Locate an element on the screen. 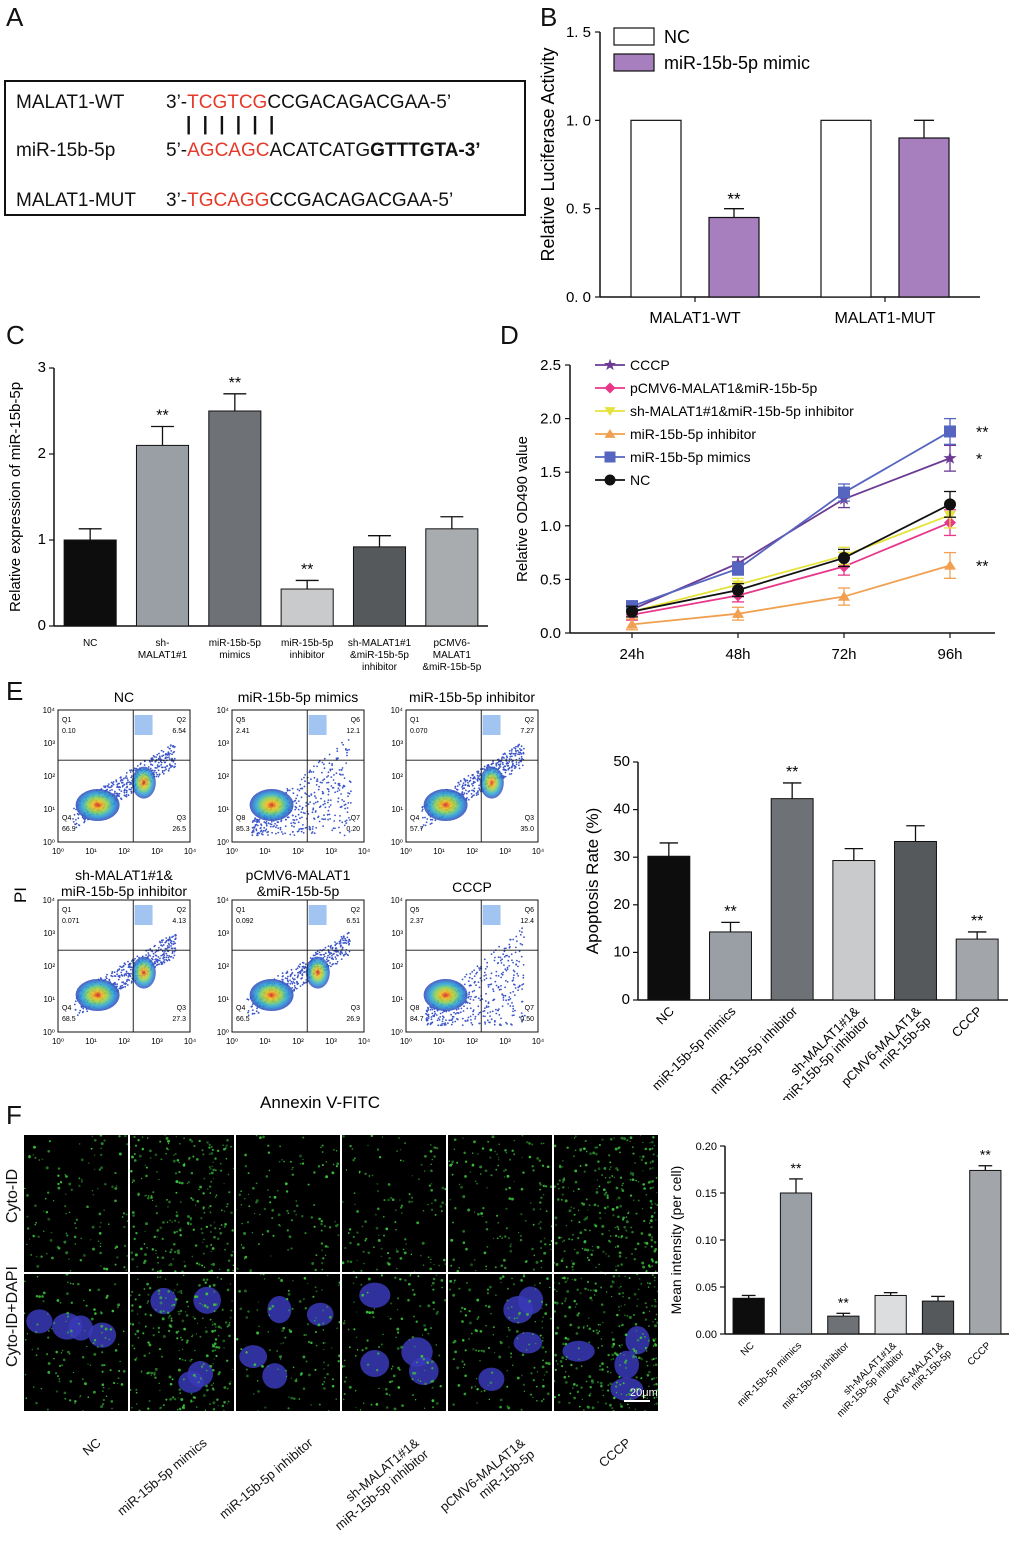  flow-y-tick: 10⁴ is located at coordinates (49, 710).